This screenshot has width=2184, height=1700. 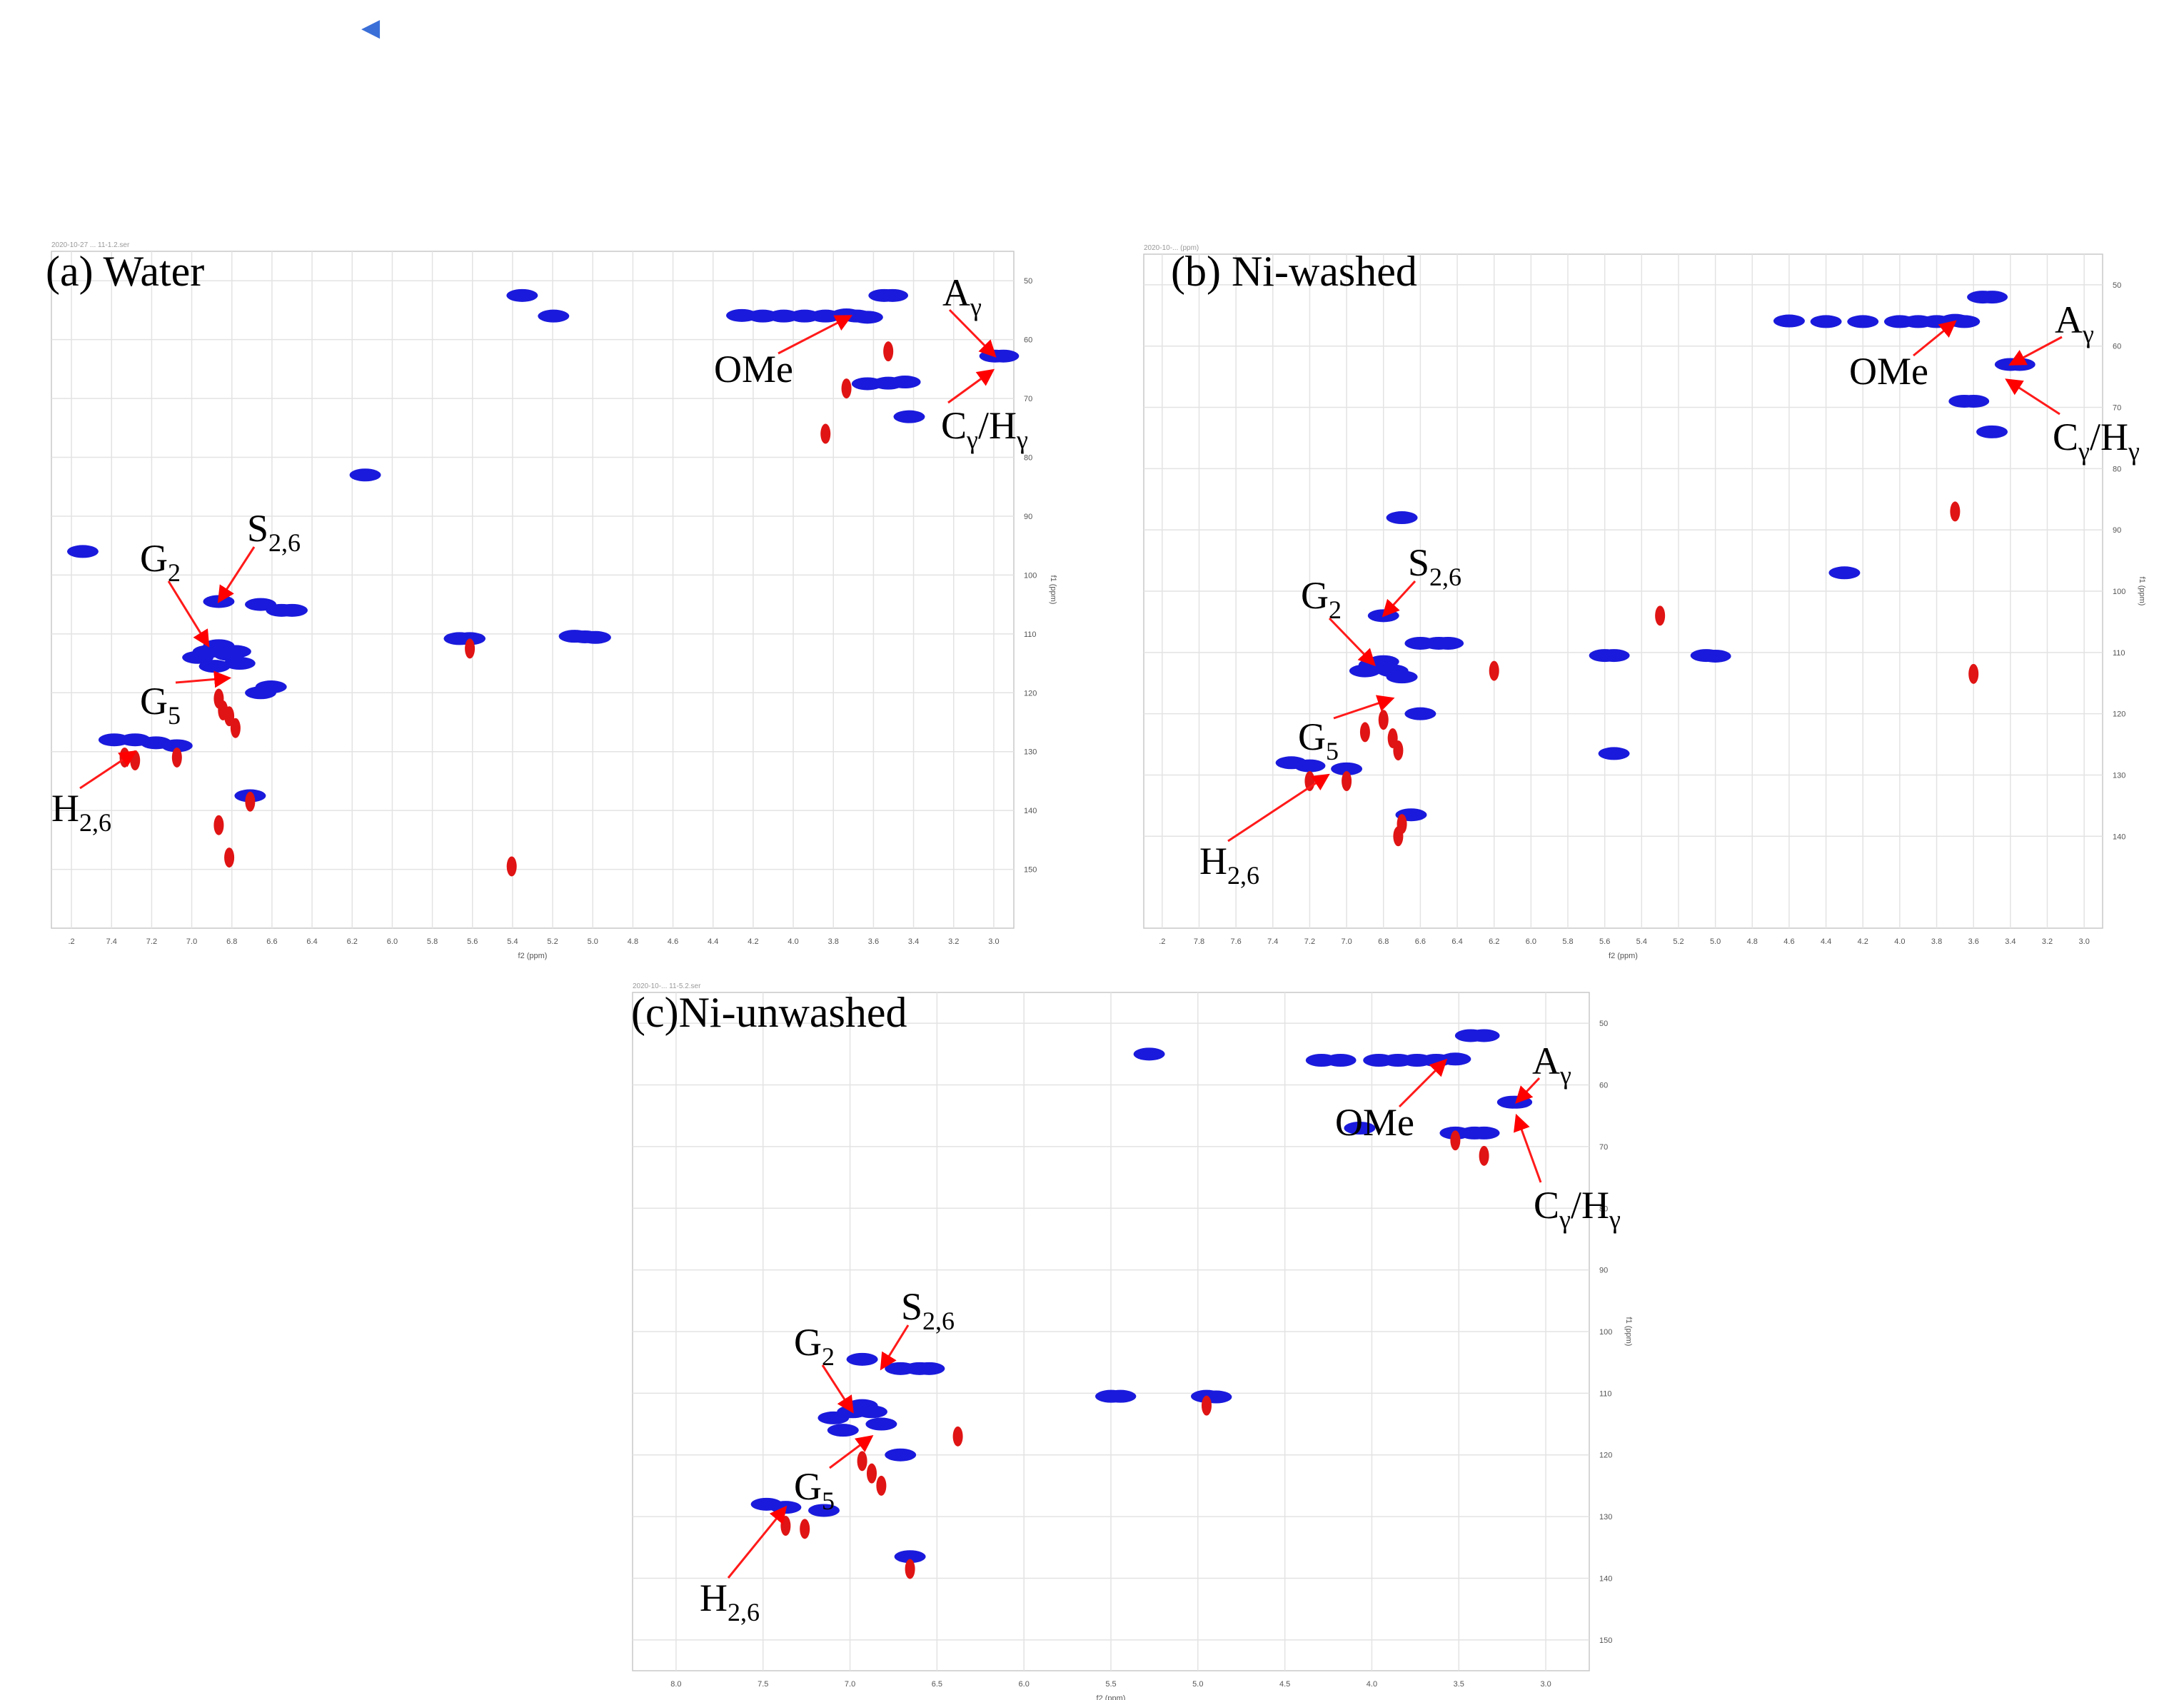 I want to click on x-tick-label: 6.6, so click(x=1420, y=941).